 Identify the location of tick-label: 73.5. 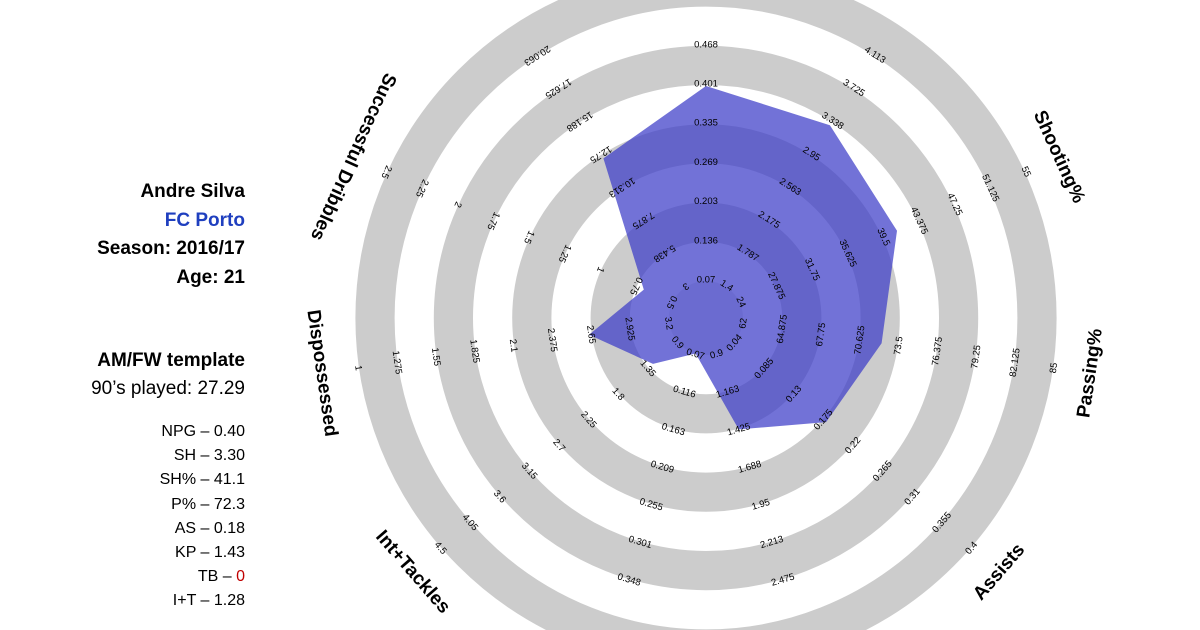
(899, 346).